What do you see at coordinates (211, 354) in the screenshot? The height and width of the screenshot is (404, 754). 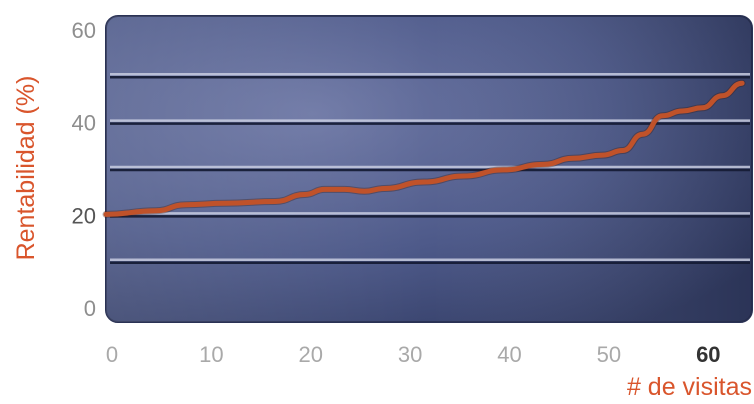 I see `x-tick-label: 10` at bounding box center [211, 354].